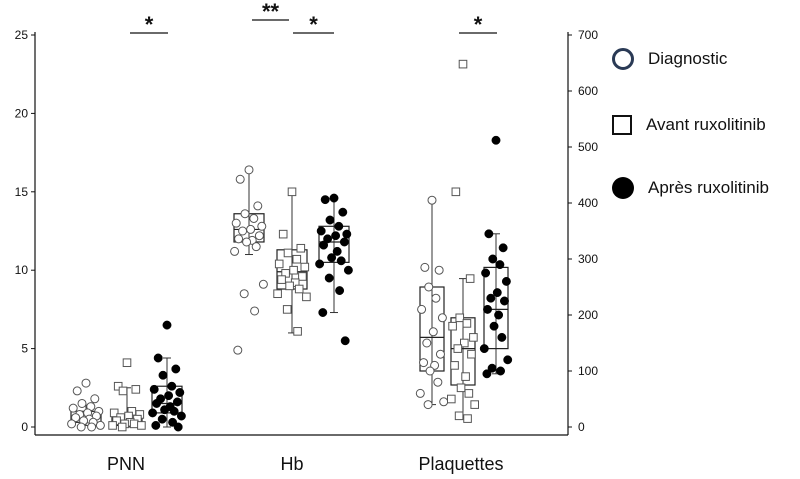  Describe the element at coordinates (22, 270) in the screenshot. I see `left-tick-label: 10` at that location.